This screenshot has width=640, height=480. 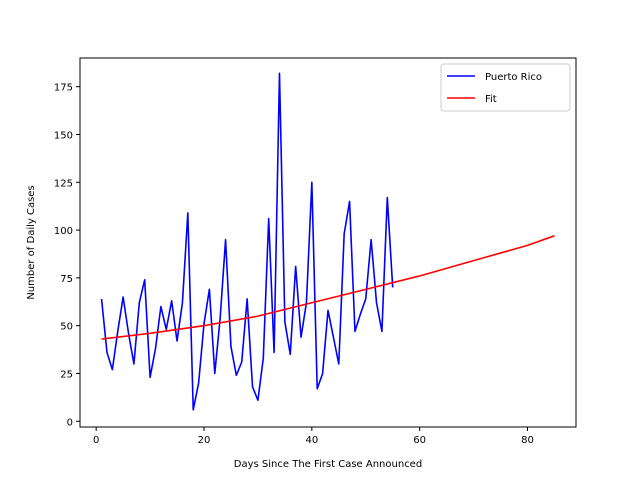 I want to click on x-tick-label: 0, so click(x=96, y=440).